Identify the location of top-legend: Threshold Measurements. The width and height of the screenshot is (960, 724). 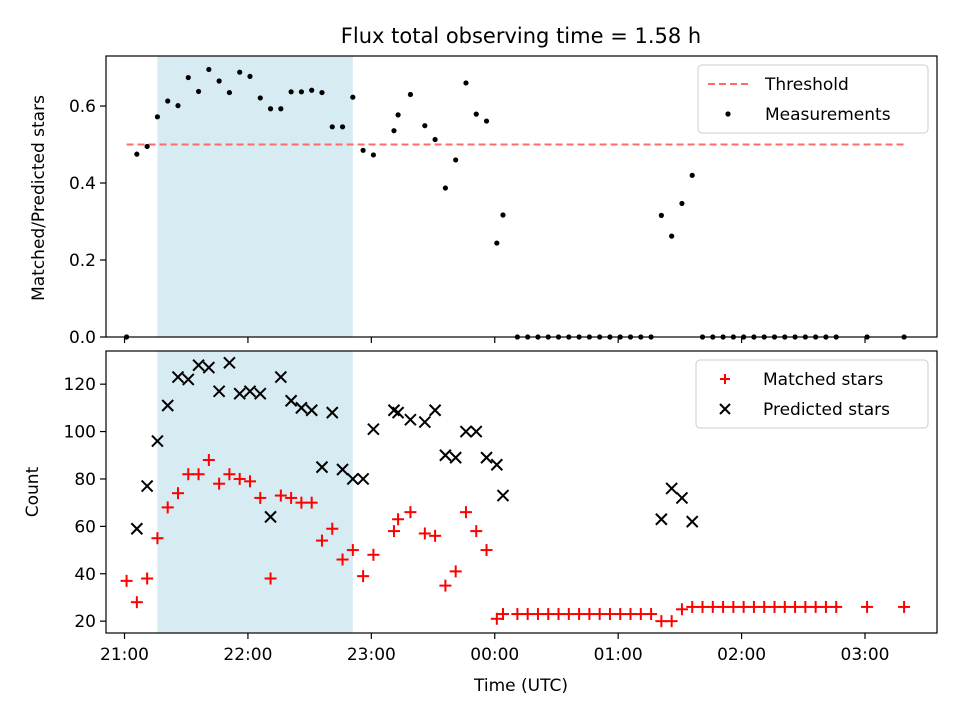
(813, 99).